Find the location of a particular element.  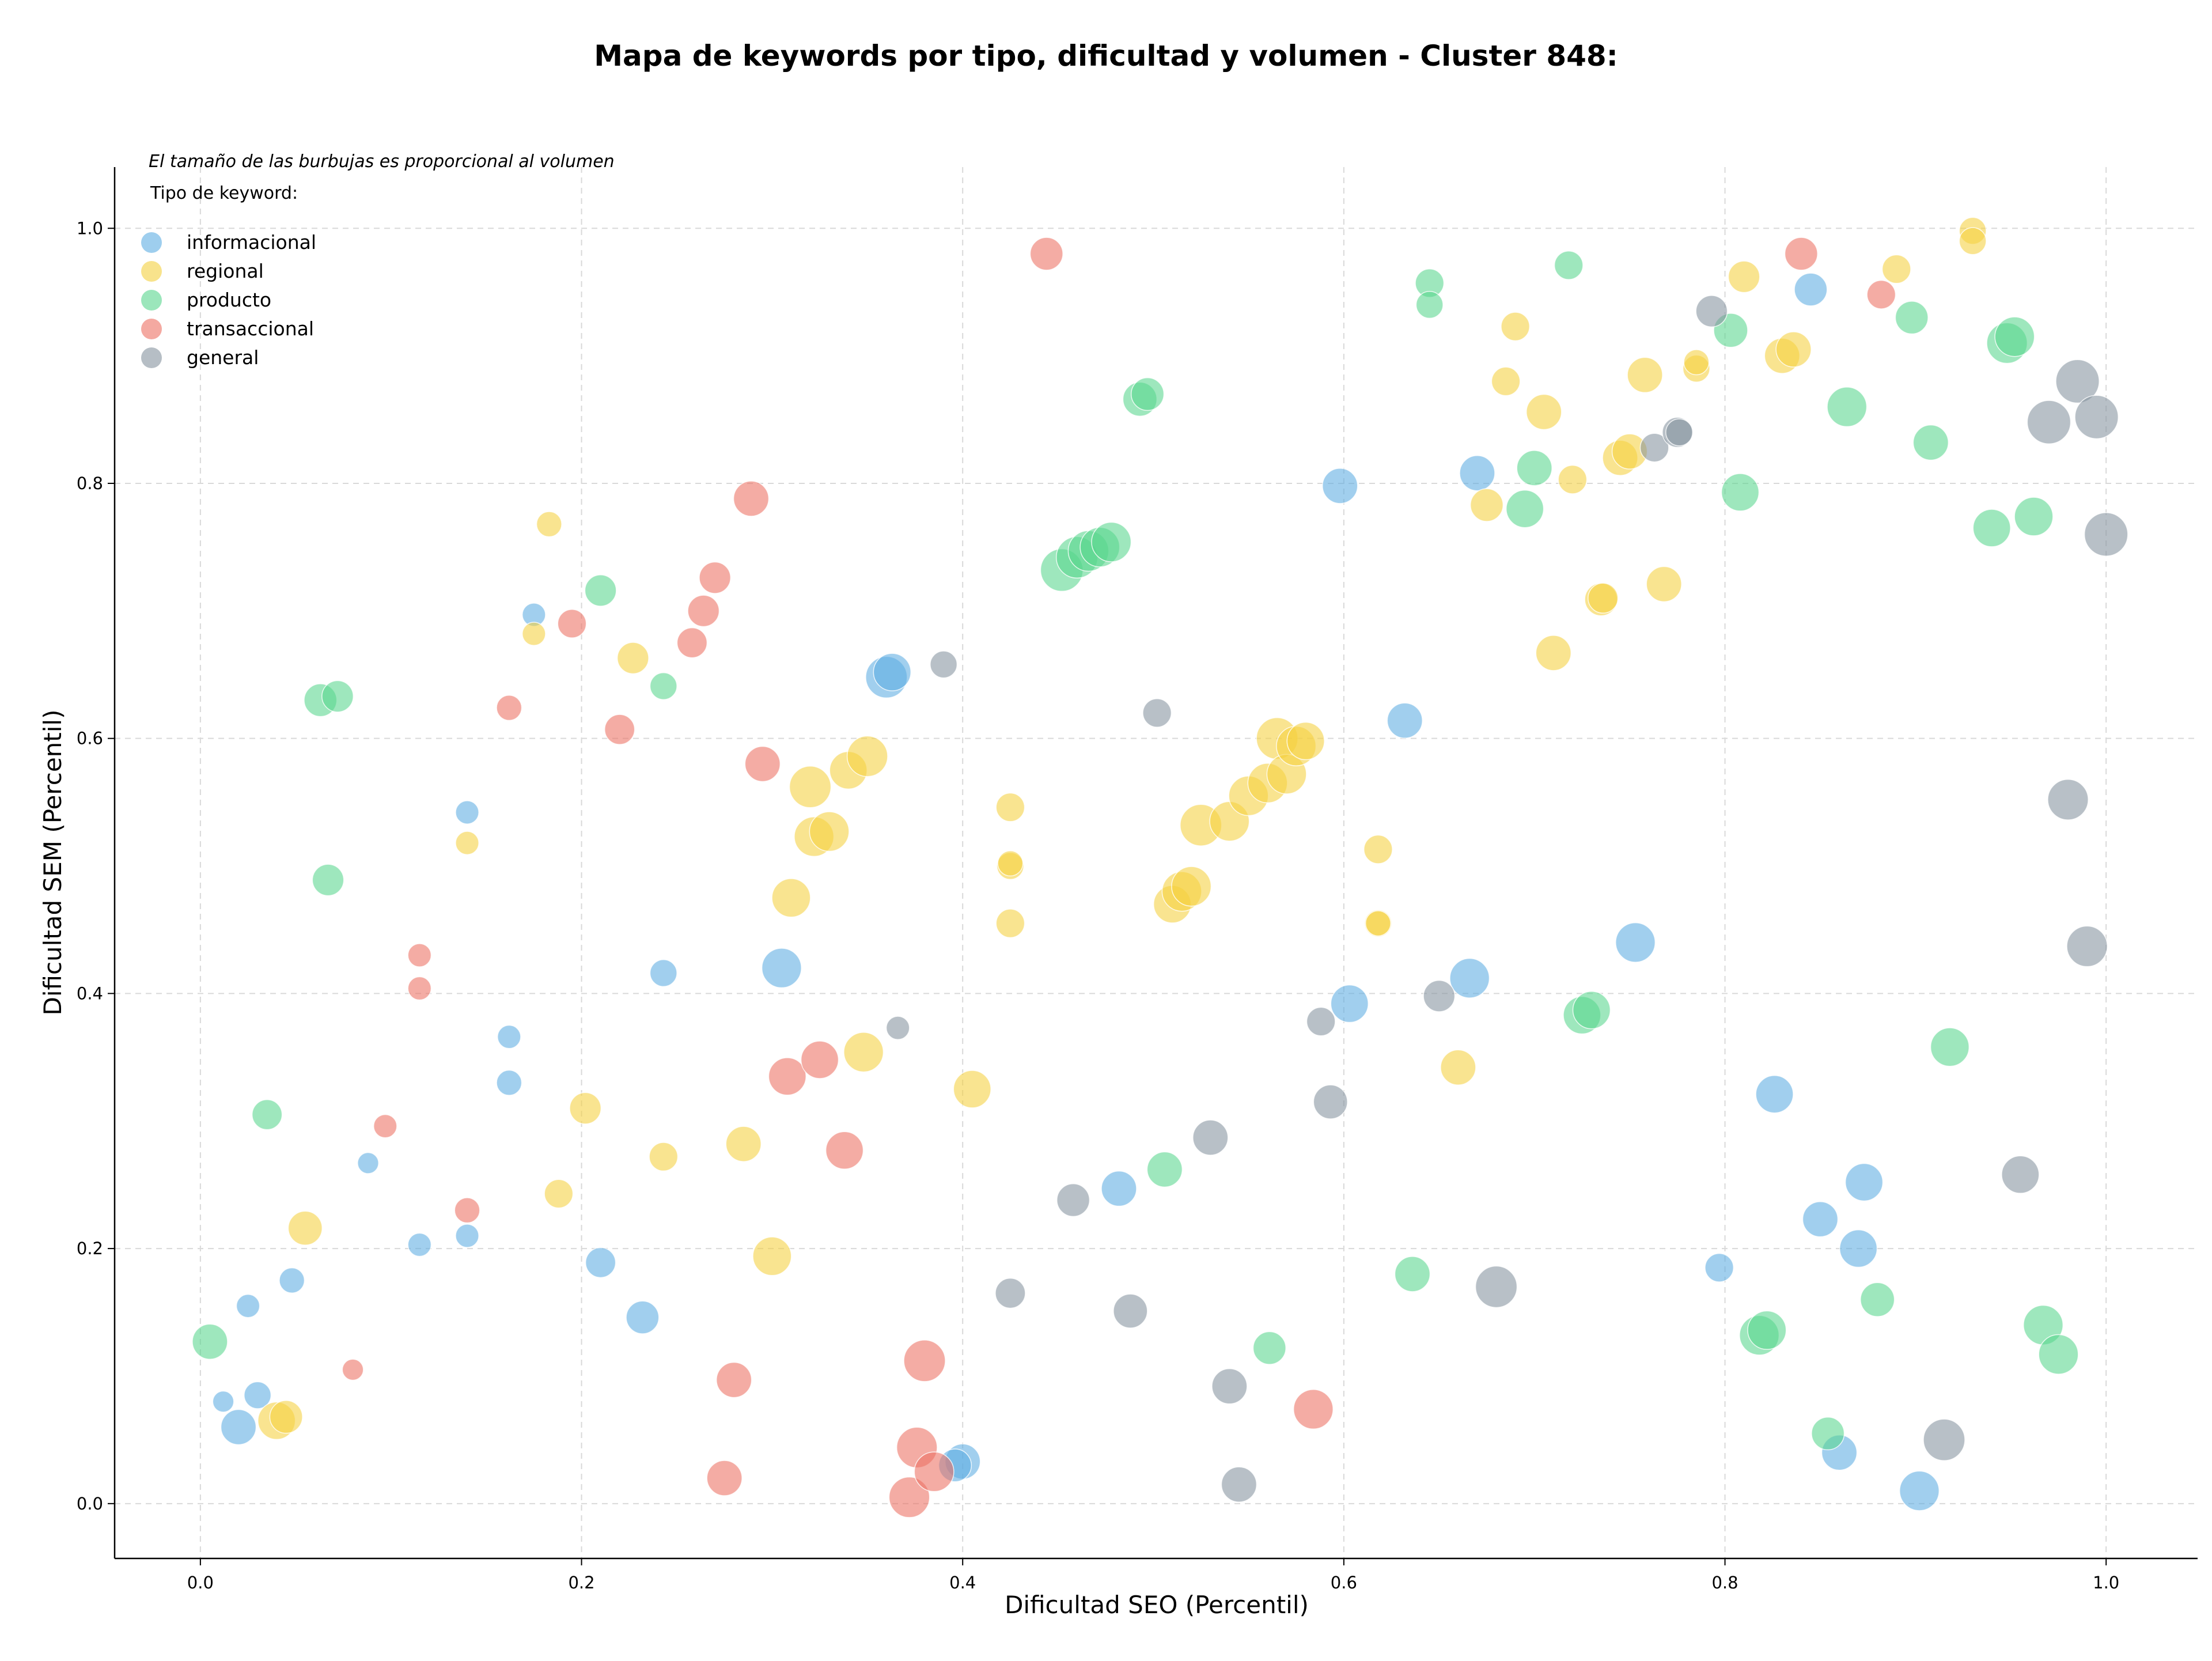

x-tick-label: 0.8 is located at coordinates (1724, 1582).